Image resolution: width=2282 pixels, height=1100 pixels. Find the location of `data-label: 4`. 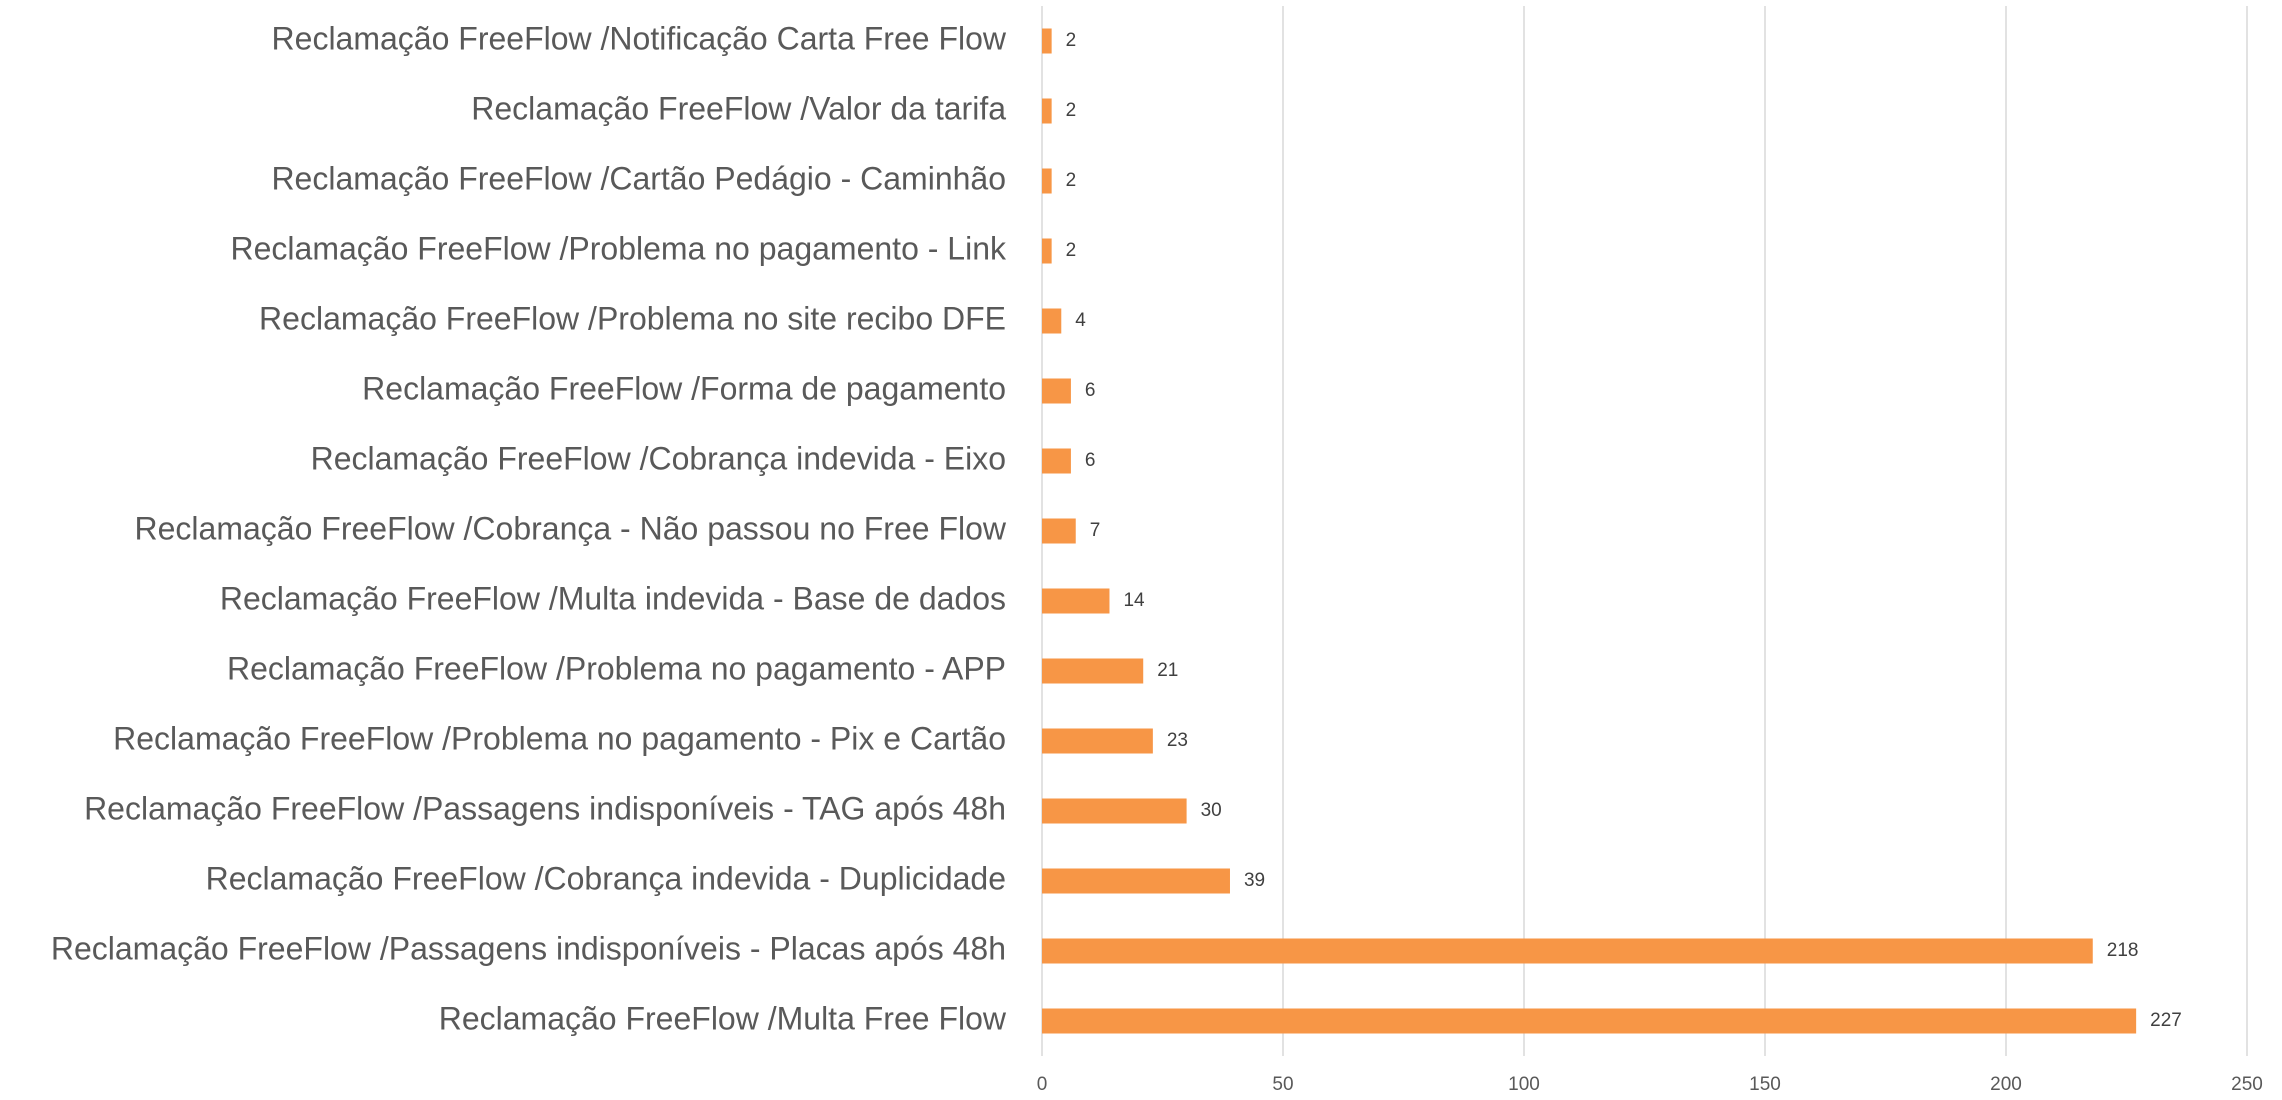

data-label: 4 is located at coordinates (1080, 320).